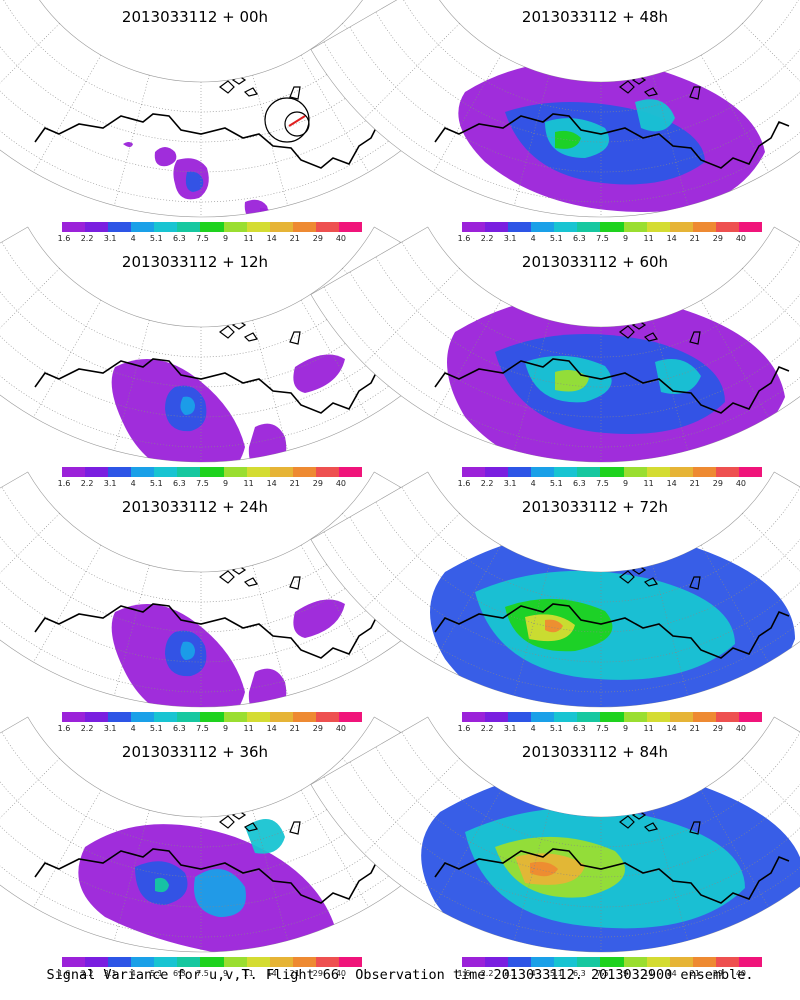 Image resolution: width=800 pixels, height=1000 pixels. Describe the element at coordinates (555, 109) in the screenshot. I see `map-panel-48h` at that location.